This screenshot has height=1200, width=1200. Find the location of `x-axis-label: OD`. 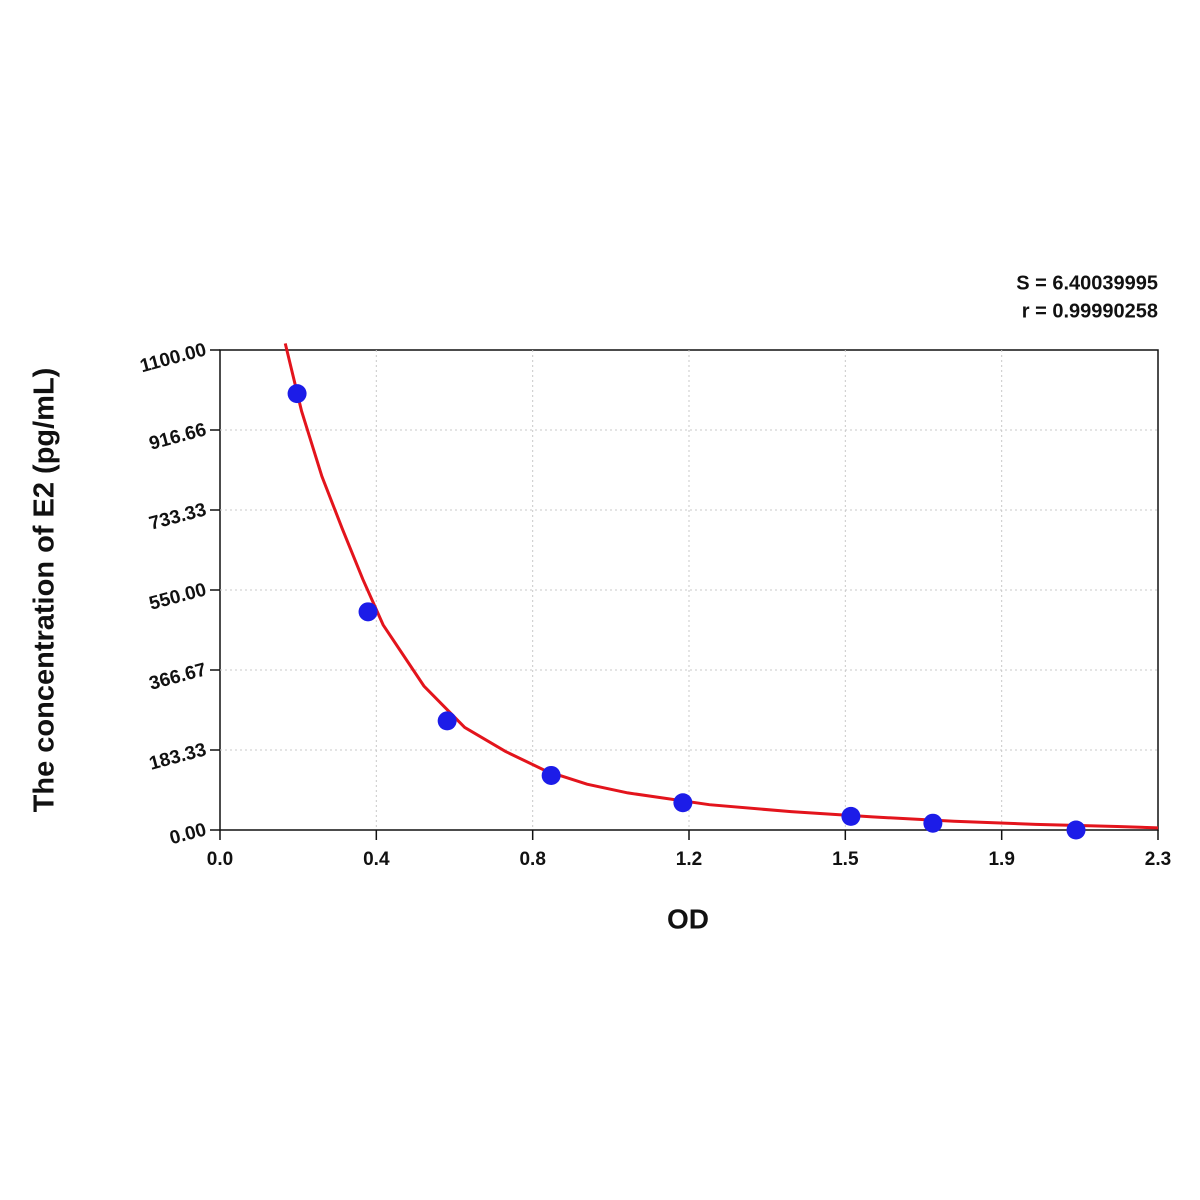

x-axis-label: OD is located at coordinates (688, 918).